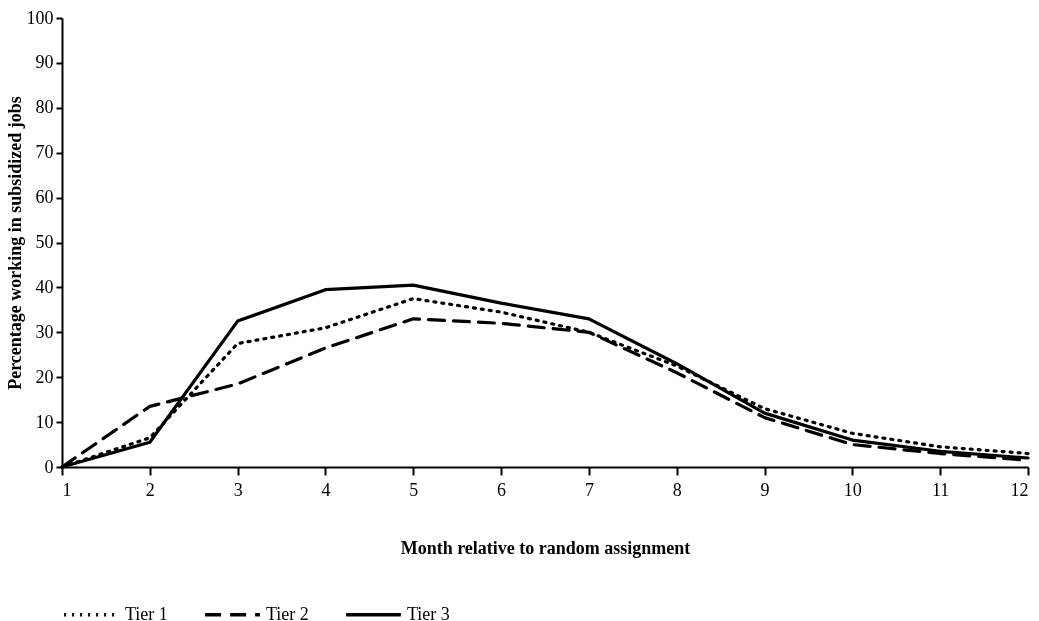  I want to click on y-tick-label: 50, so click(44, 242).